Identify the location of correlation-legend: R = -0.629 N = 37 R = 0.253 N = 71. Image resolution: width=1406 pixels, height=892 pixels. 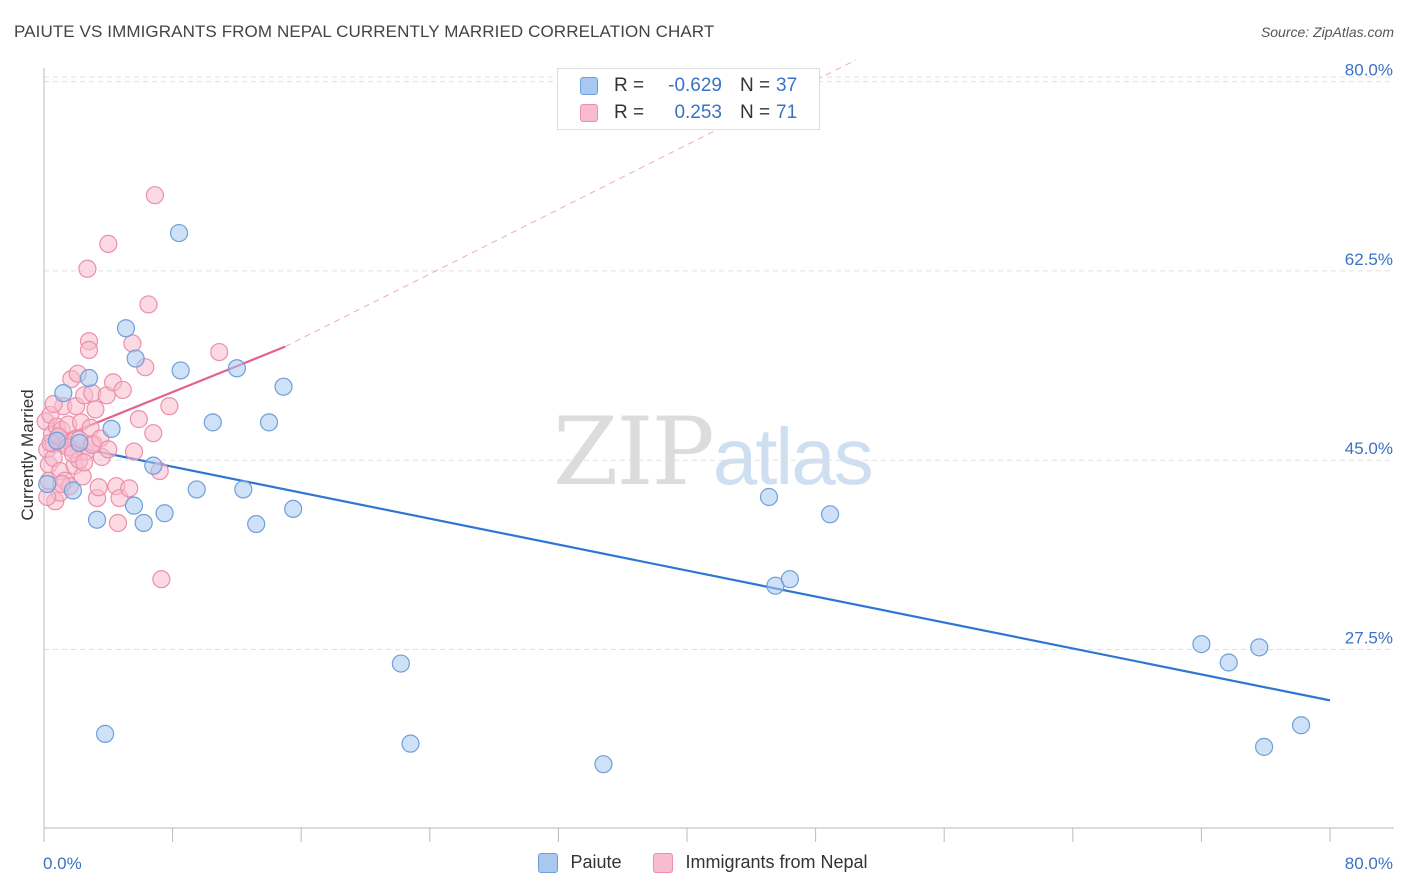
(688, 99).